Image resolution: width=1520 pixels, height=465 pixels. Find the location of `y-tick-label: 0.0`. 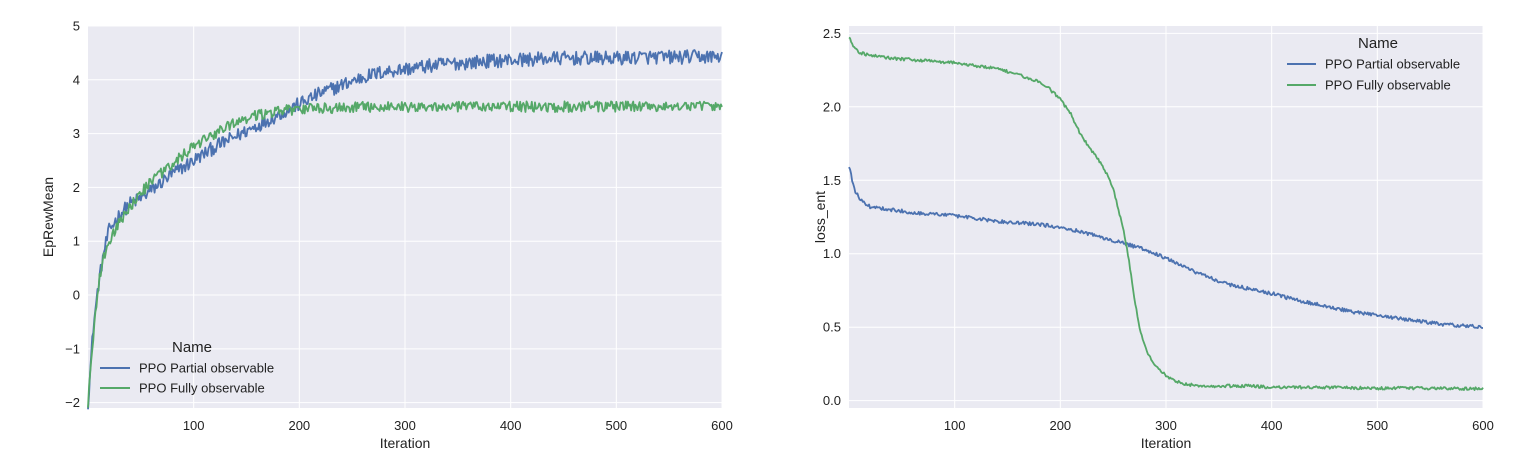

y-tick-label: 0.0 is located at coordinates (832, 400).